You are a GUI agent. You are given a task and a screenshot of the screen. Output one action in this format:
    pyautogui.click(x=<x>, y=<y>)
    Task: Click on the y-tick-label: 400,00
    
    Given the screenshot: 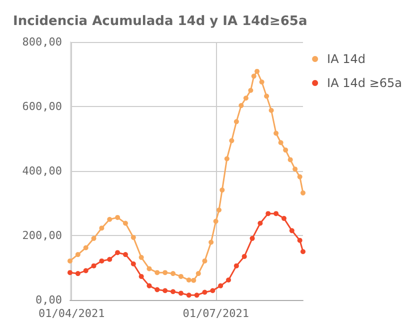 What is the action you would take?
    pyautogui.click(x=42, y=171)
    